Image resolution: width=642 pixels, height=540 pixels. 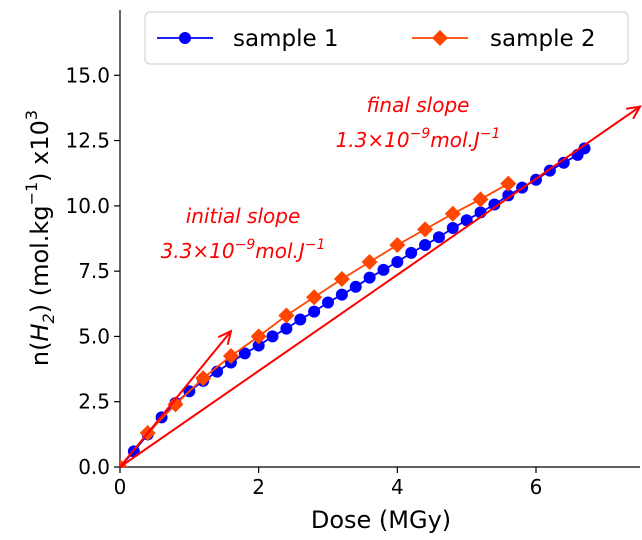 What do you see at coordinates (536, 487) in the screenshot?
I see `x-tick-label: 6` at bounding box center [536, 487].